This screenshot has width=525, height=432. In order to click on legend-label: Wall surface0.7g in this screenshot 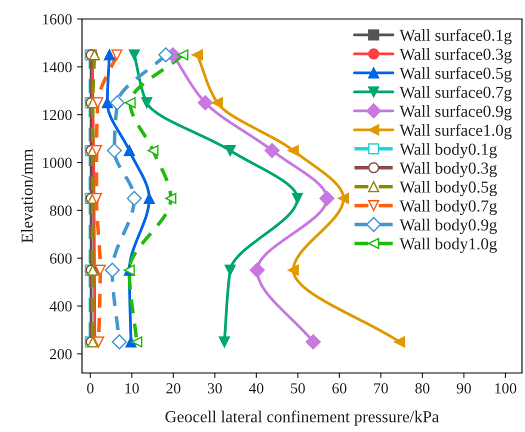, I will do `click(456, 94)`.